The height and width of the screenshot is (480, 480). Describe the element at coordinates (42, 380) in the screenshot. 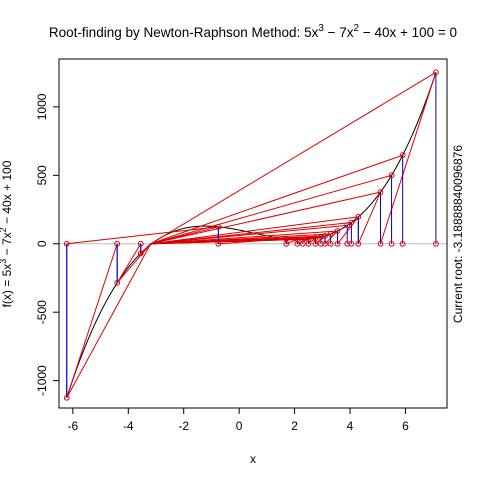

I see `y-tick-label: -1000` at that location.